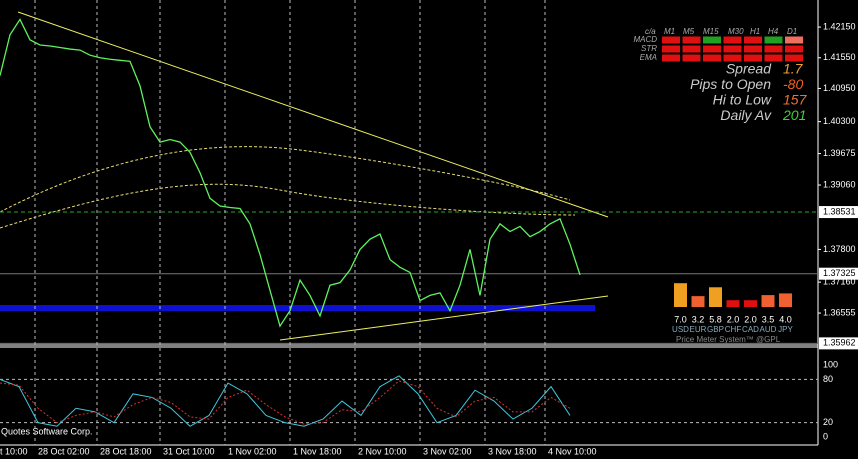 This screenshot has width=858, height=459. I want to click on dashboard-header: H1, so click(755, 31).